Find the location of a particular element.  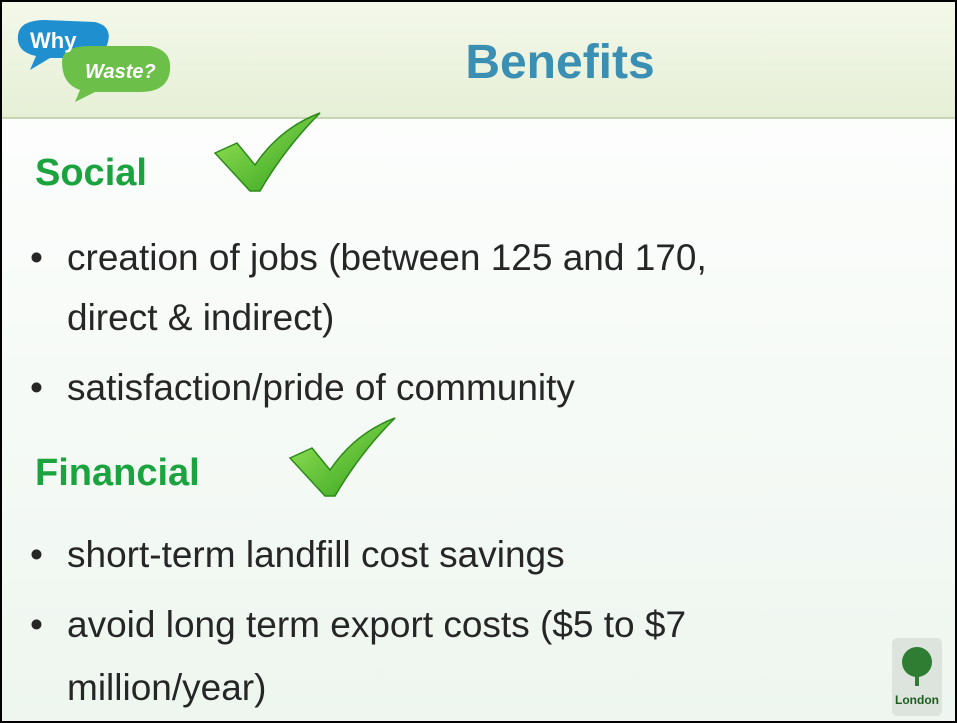

logo-text: London is located at coordinates (917, 700).